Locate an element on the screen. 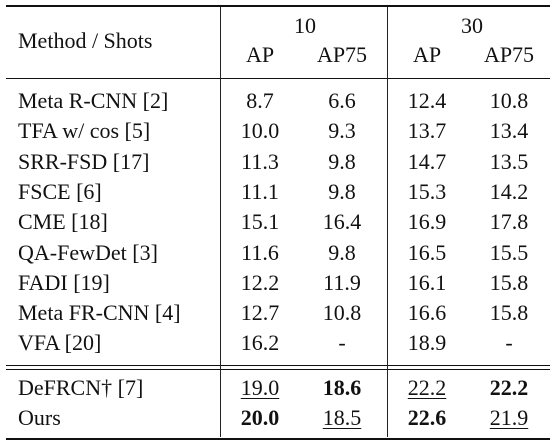 The image size is (556, 444). method-name: QA-FewDet [3] is located at coordinates (88, 252).